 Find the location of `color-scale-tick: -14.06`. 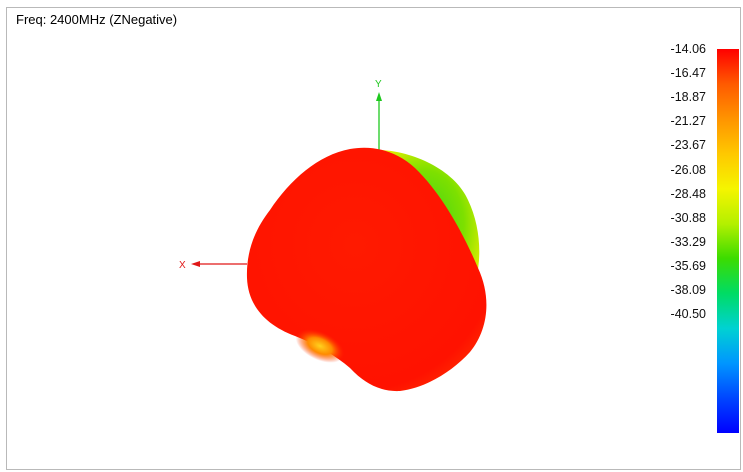

color-scale-tick: -14.06 is located at coordinates (688, 49).